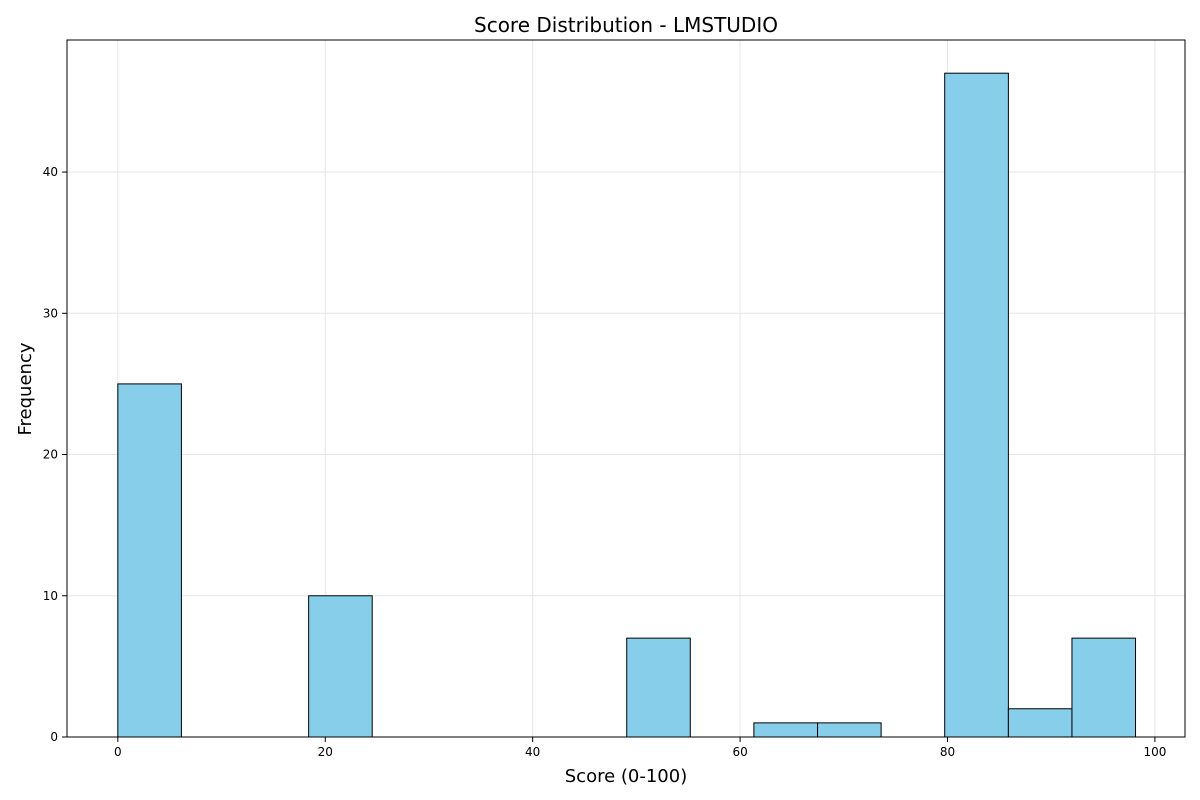 The image size is (1200, 800). Describe the element at coordinates (50, 455) in the screenshot. I see `y-tick-label: 20` at that location.